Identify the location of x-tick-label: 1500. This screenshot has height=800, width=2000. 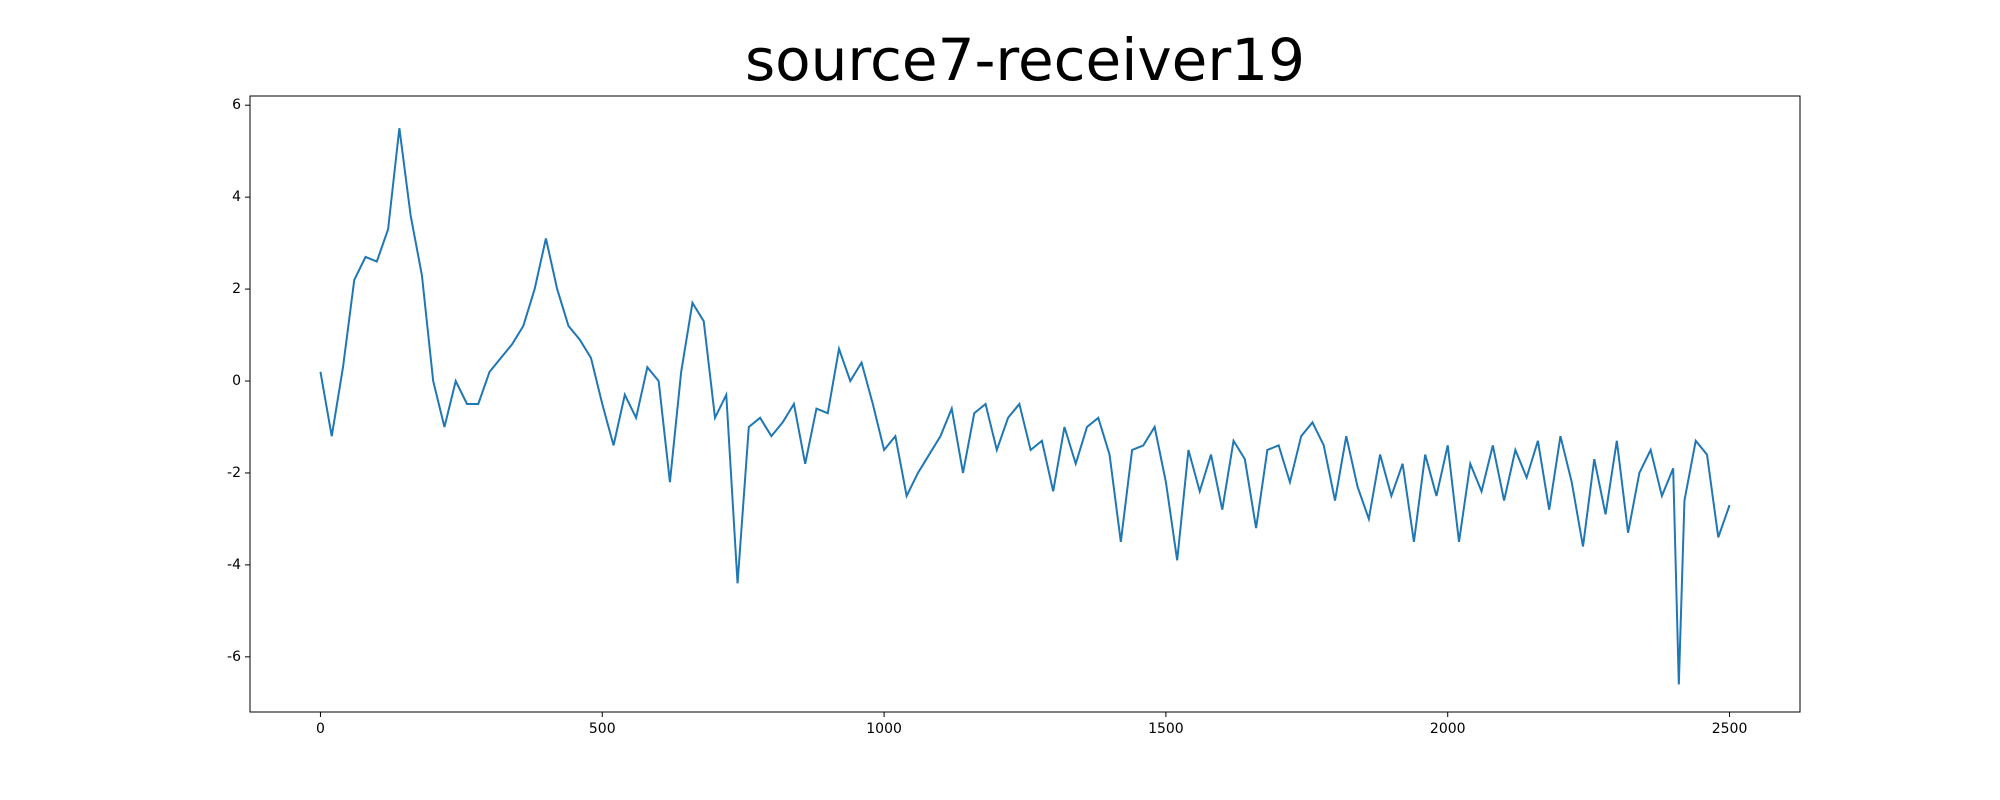
(1166, 729).